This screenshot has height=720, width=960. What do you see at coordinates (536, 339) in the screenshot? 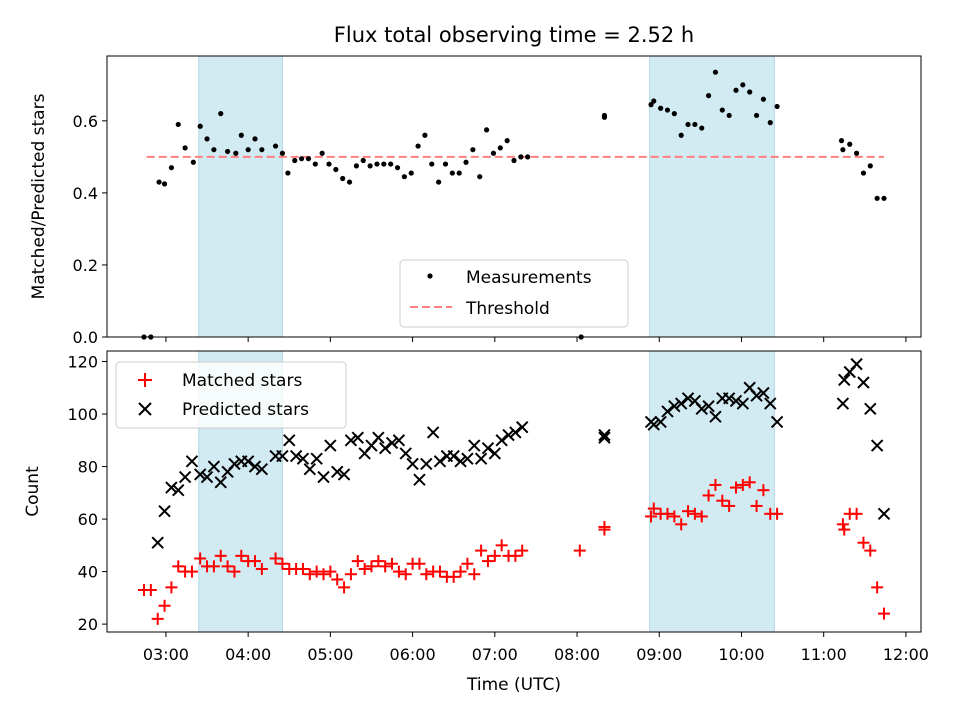
I see `top-x-axis-ticks` at bounding box center [536, 339].